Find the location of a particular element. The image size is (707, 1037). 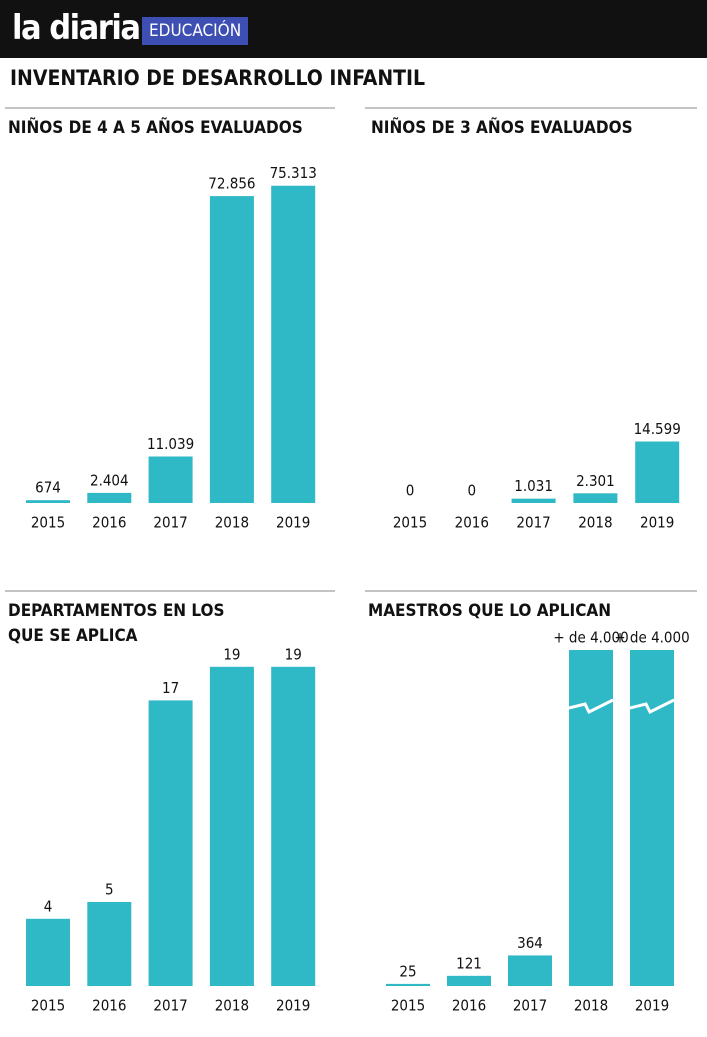

chart-title: NIÑOS DE 3 AÑOS EVALUADOS is located at coordinates (502, 128).